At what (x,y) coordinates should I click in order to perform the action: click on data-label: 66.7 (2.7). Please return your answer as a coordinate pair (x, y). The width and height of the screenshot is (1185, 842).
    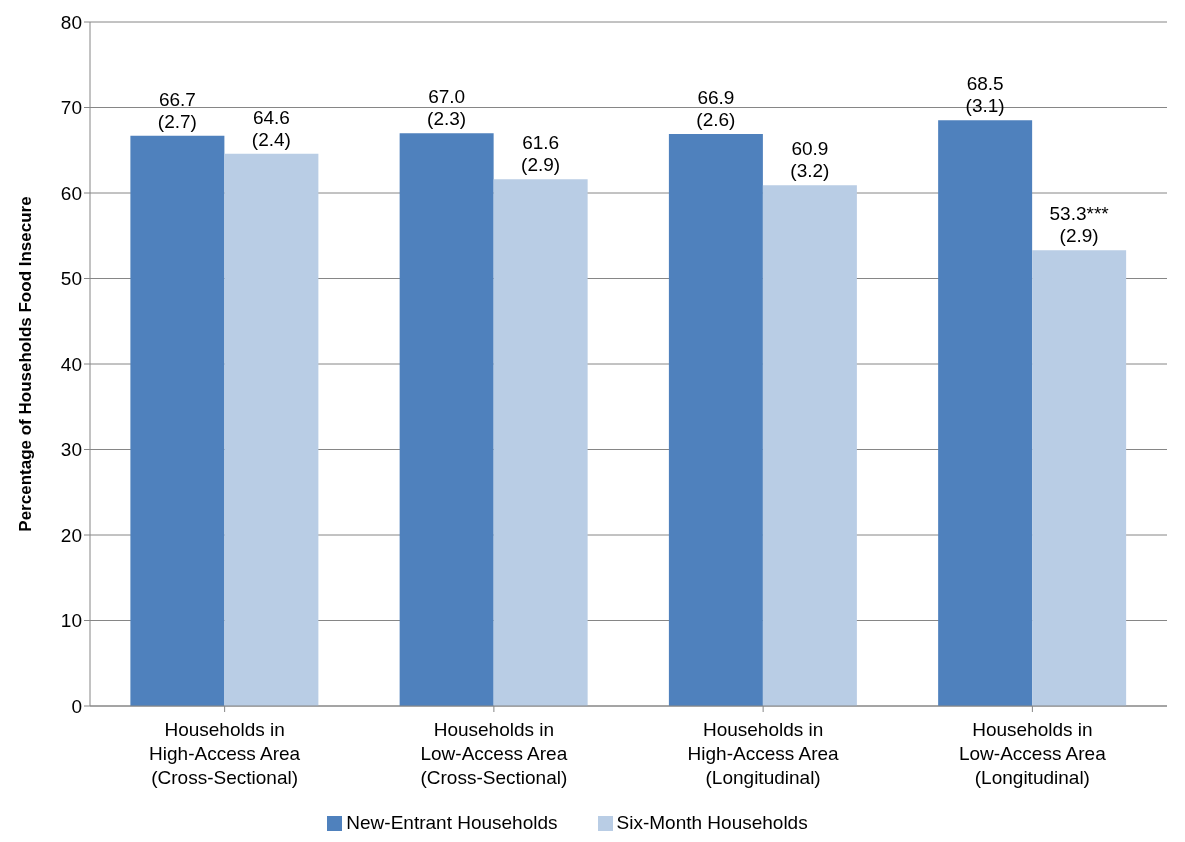
    Looking at the image, I should click on (177, 110).